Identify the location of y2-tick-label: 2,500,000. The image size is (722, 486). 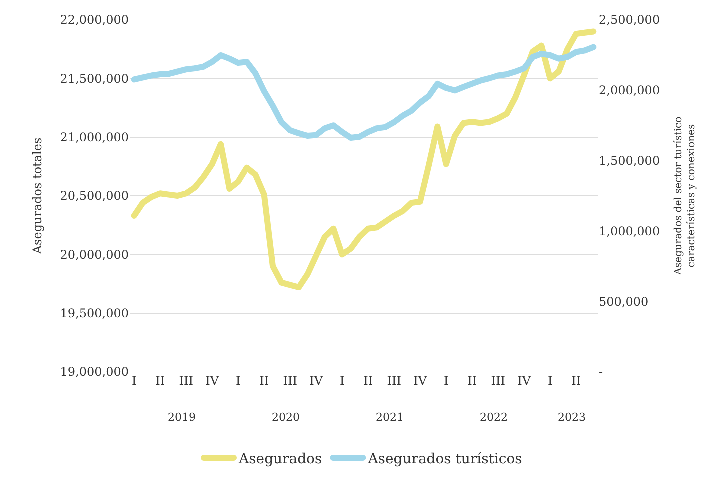
(629, 20).